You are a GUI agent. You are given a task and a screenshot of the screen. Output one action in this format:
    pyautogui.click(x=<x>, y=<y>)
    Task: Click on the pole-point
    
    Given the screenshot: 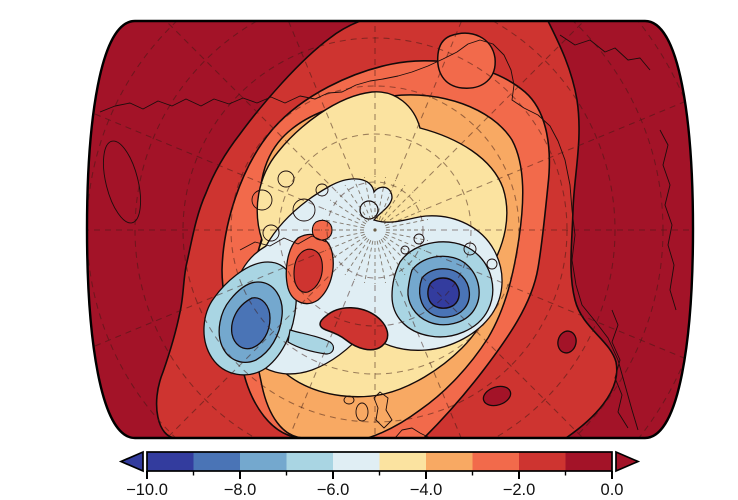 What is the action you would take?
    pyautogui.click(x=375, y=230)
    